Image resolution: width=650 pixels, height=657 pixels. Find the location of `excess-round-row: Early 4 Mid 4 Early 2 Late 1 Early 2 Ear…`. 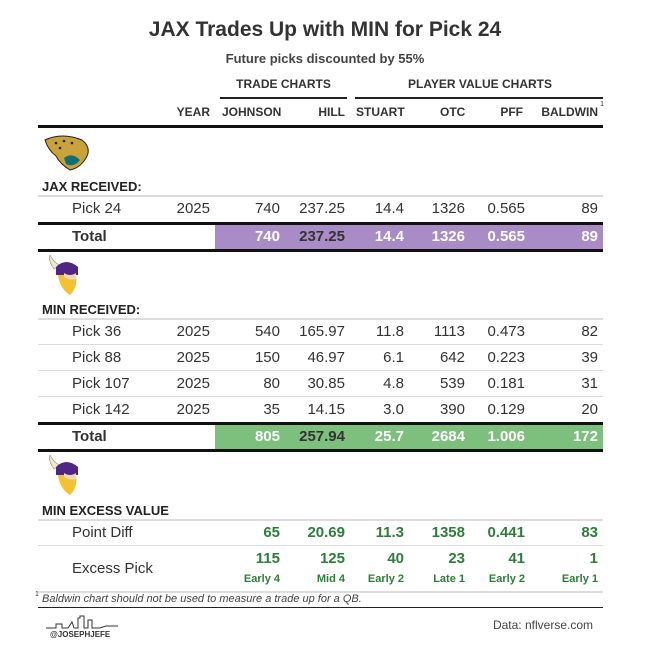

excess-round-row: Early 4 Mid 4 Early 2 Late 1 Early 2 Ear… is located at coordinates (320, 579).